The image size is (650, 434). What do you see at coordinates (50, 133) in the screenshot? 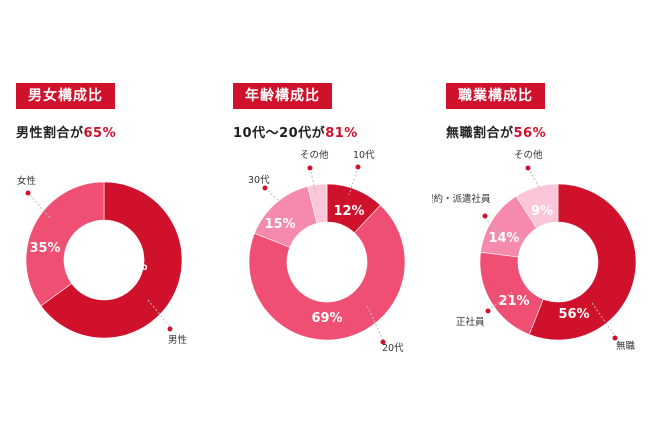
I see `gender-subtitle-text: 男性割合が` at bounding box center [50, 133].